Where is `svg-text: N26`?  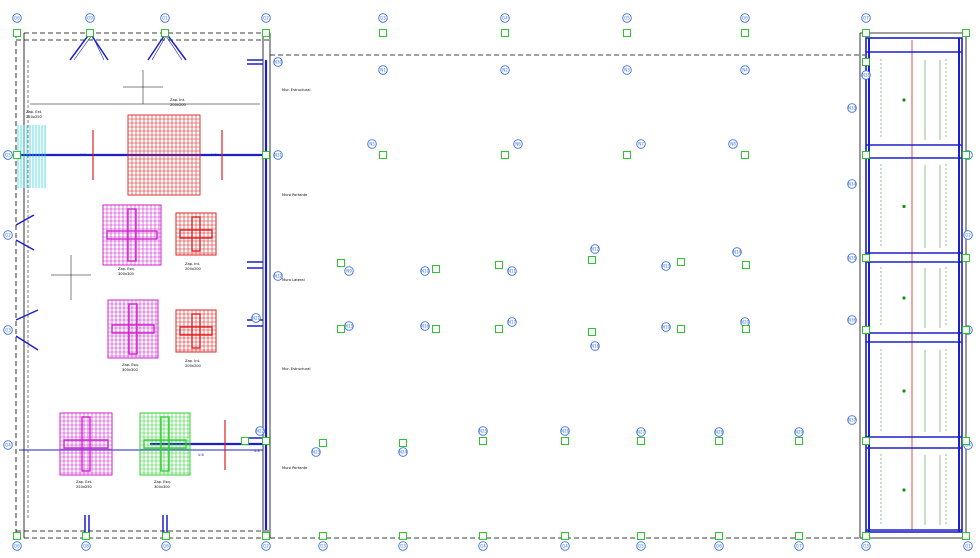
svg-text: N26 is located at coordinates (565, 431).